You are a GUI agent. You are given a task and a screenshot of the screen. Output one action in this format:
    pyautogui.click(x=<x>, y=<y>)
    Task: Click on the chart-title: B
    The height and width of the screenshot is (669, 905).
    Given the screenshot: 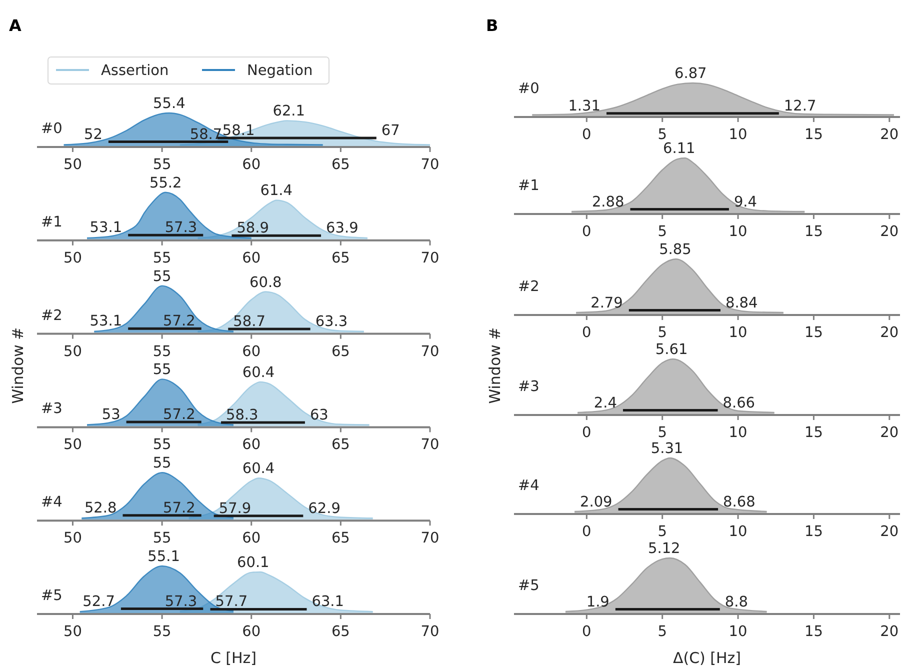 What is the action you would take?
    pyautogui.click(x=492, y=25)
    